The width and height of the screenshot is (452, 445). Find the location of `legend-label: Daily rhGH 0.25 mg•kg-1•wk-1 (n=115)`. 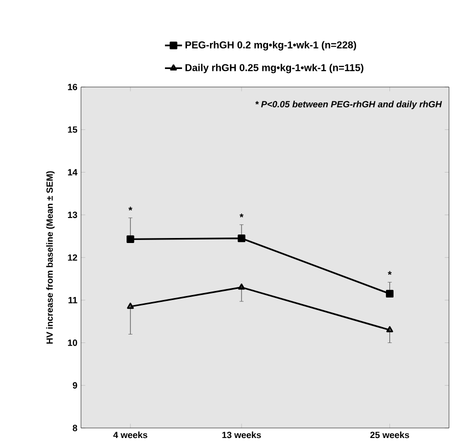

legend-label: Daily rhGH 0.25 mg•kg-1•wk-1 (n=115) is located at coordinates (275, 69).